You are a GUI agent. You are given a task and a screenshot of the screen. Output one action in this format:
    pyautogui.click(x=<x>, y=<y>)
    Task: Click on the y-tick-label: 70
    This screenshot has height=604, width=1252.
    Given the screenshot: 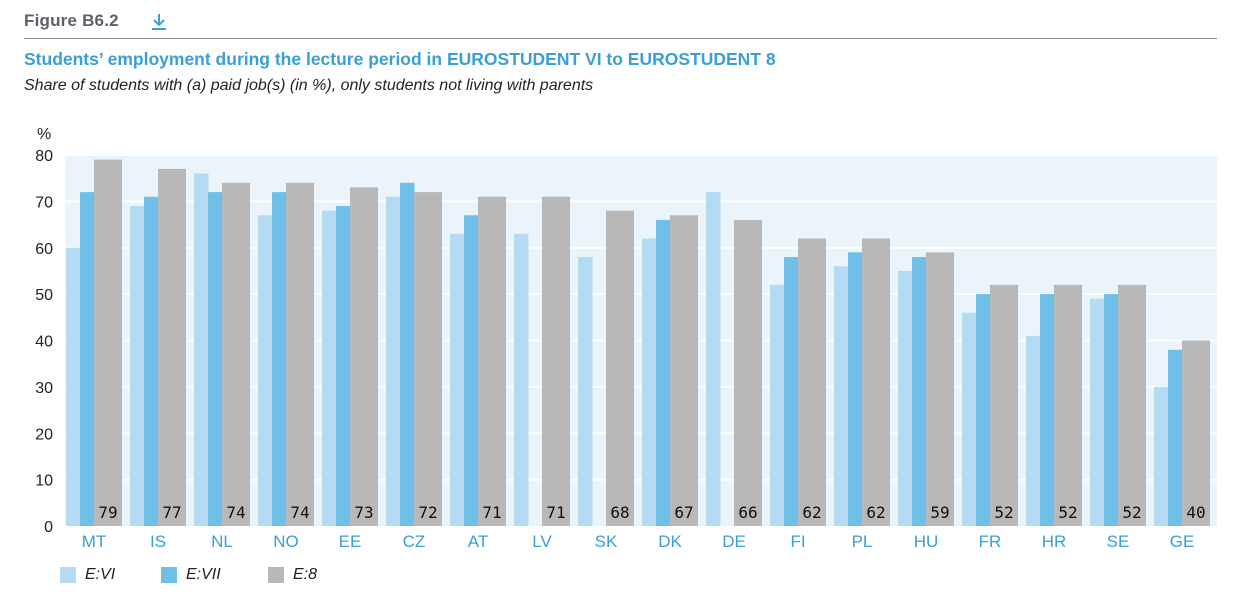 What is the action you would take?
    pyautogui.click(x=44, y=202)
    